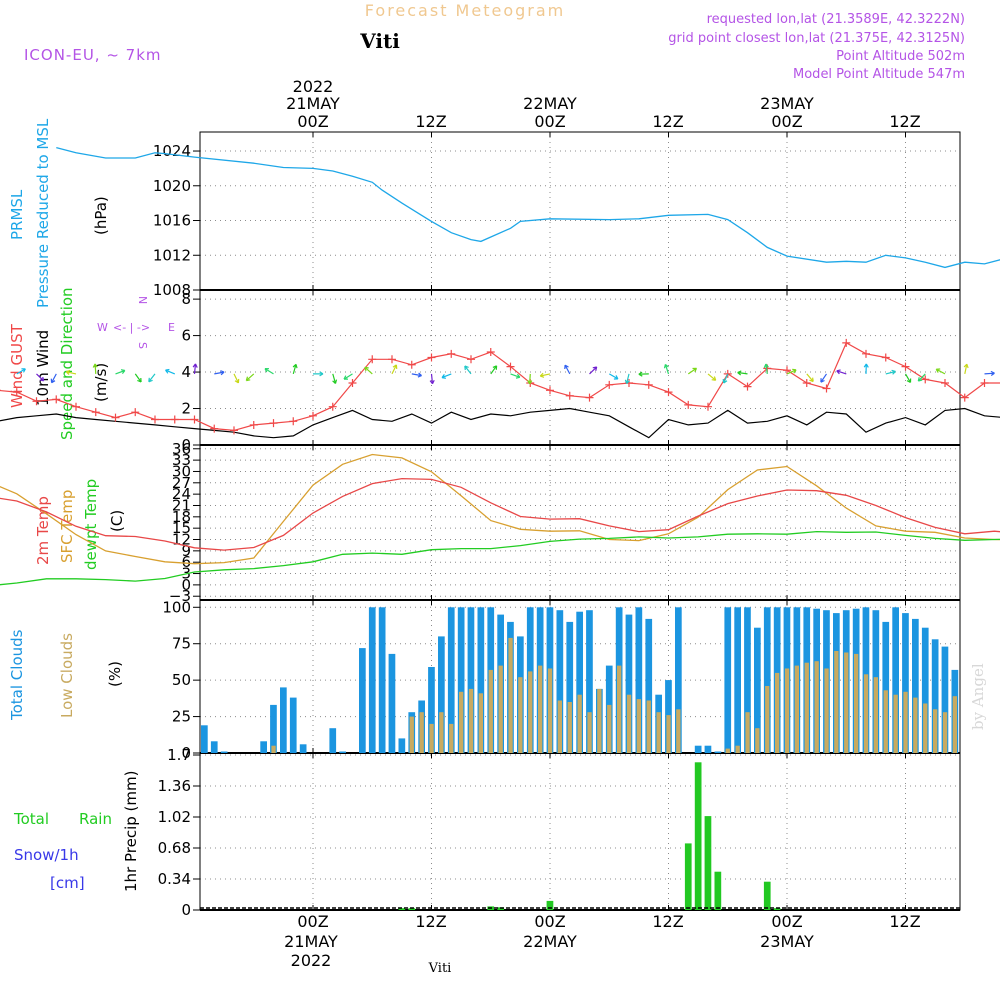 The width and height of the screenshot is (1000, 1000). I want to click on wind-label-2: 10m Wind, so click(43, 368).